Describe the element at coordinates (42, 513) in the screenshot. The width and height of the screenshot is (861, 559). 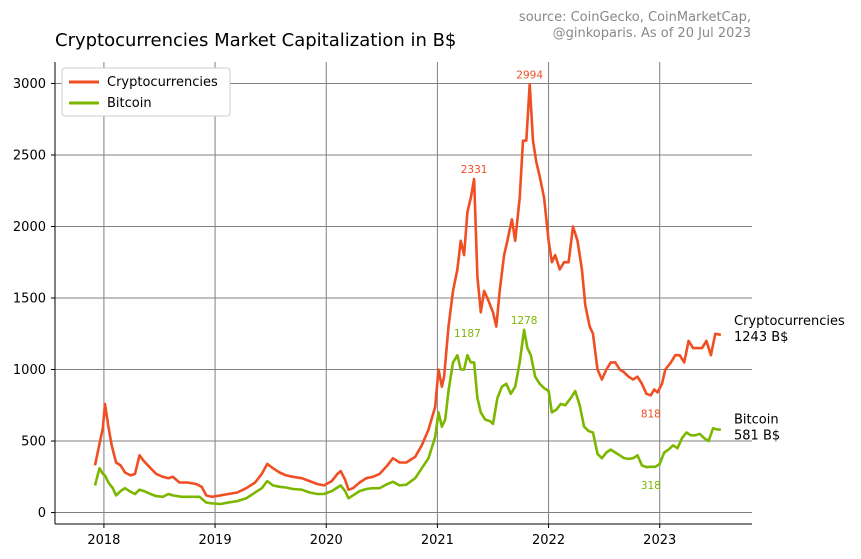
I see `y-tick-label: 0` at that location.